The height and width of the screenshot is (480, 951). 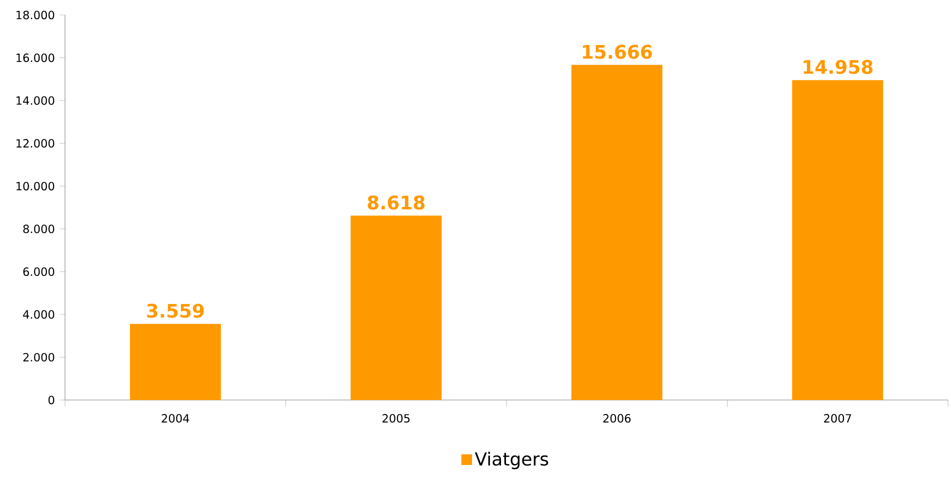 I want to click on y-tick-label: 6.000, so click(x=38, y=271).